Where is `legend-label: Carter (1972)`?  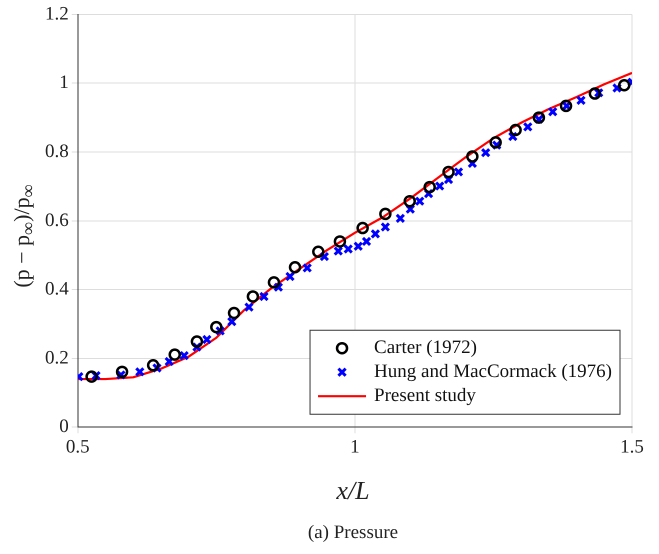 legend-label: Carter (1972) is located at coordinates (425, 347).